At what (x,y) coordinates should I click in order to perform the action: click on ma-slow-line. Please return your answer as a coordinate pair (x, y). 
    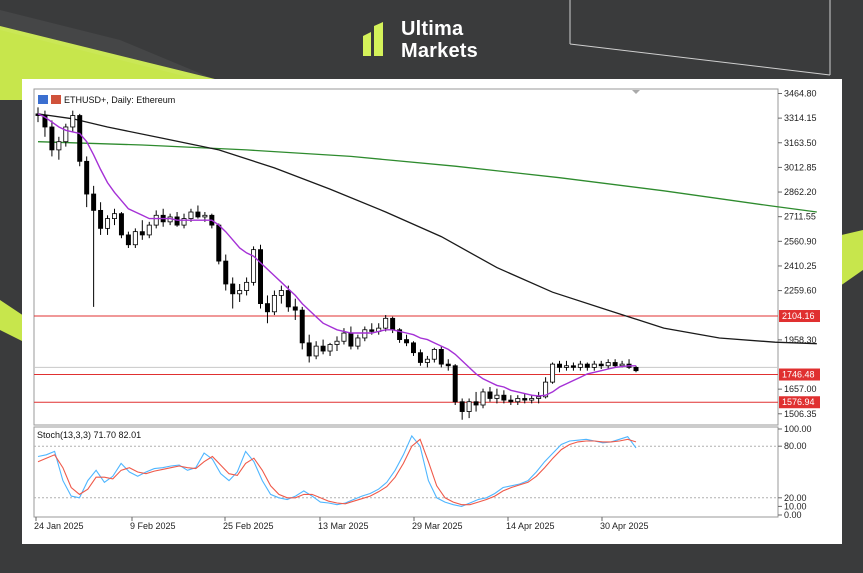
    Looking at the image, I should click on (427, 177).